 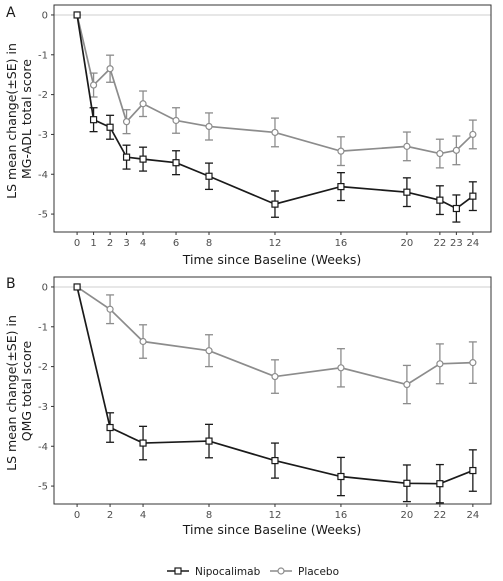 I want to click on panel-a-y-tick-label: -1, so click(x=43, y=55).